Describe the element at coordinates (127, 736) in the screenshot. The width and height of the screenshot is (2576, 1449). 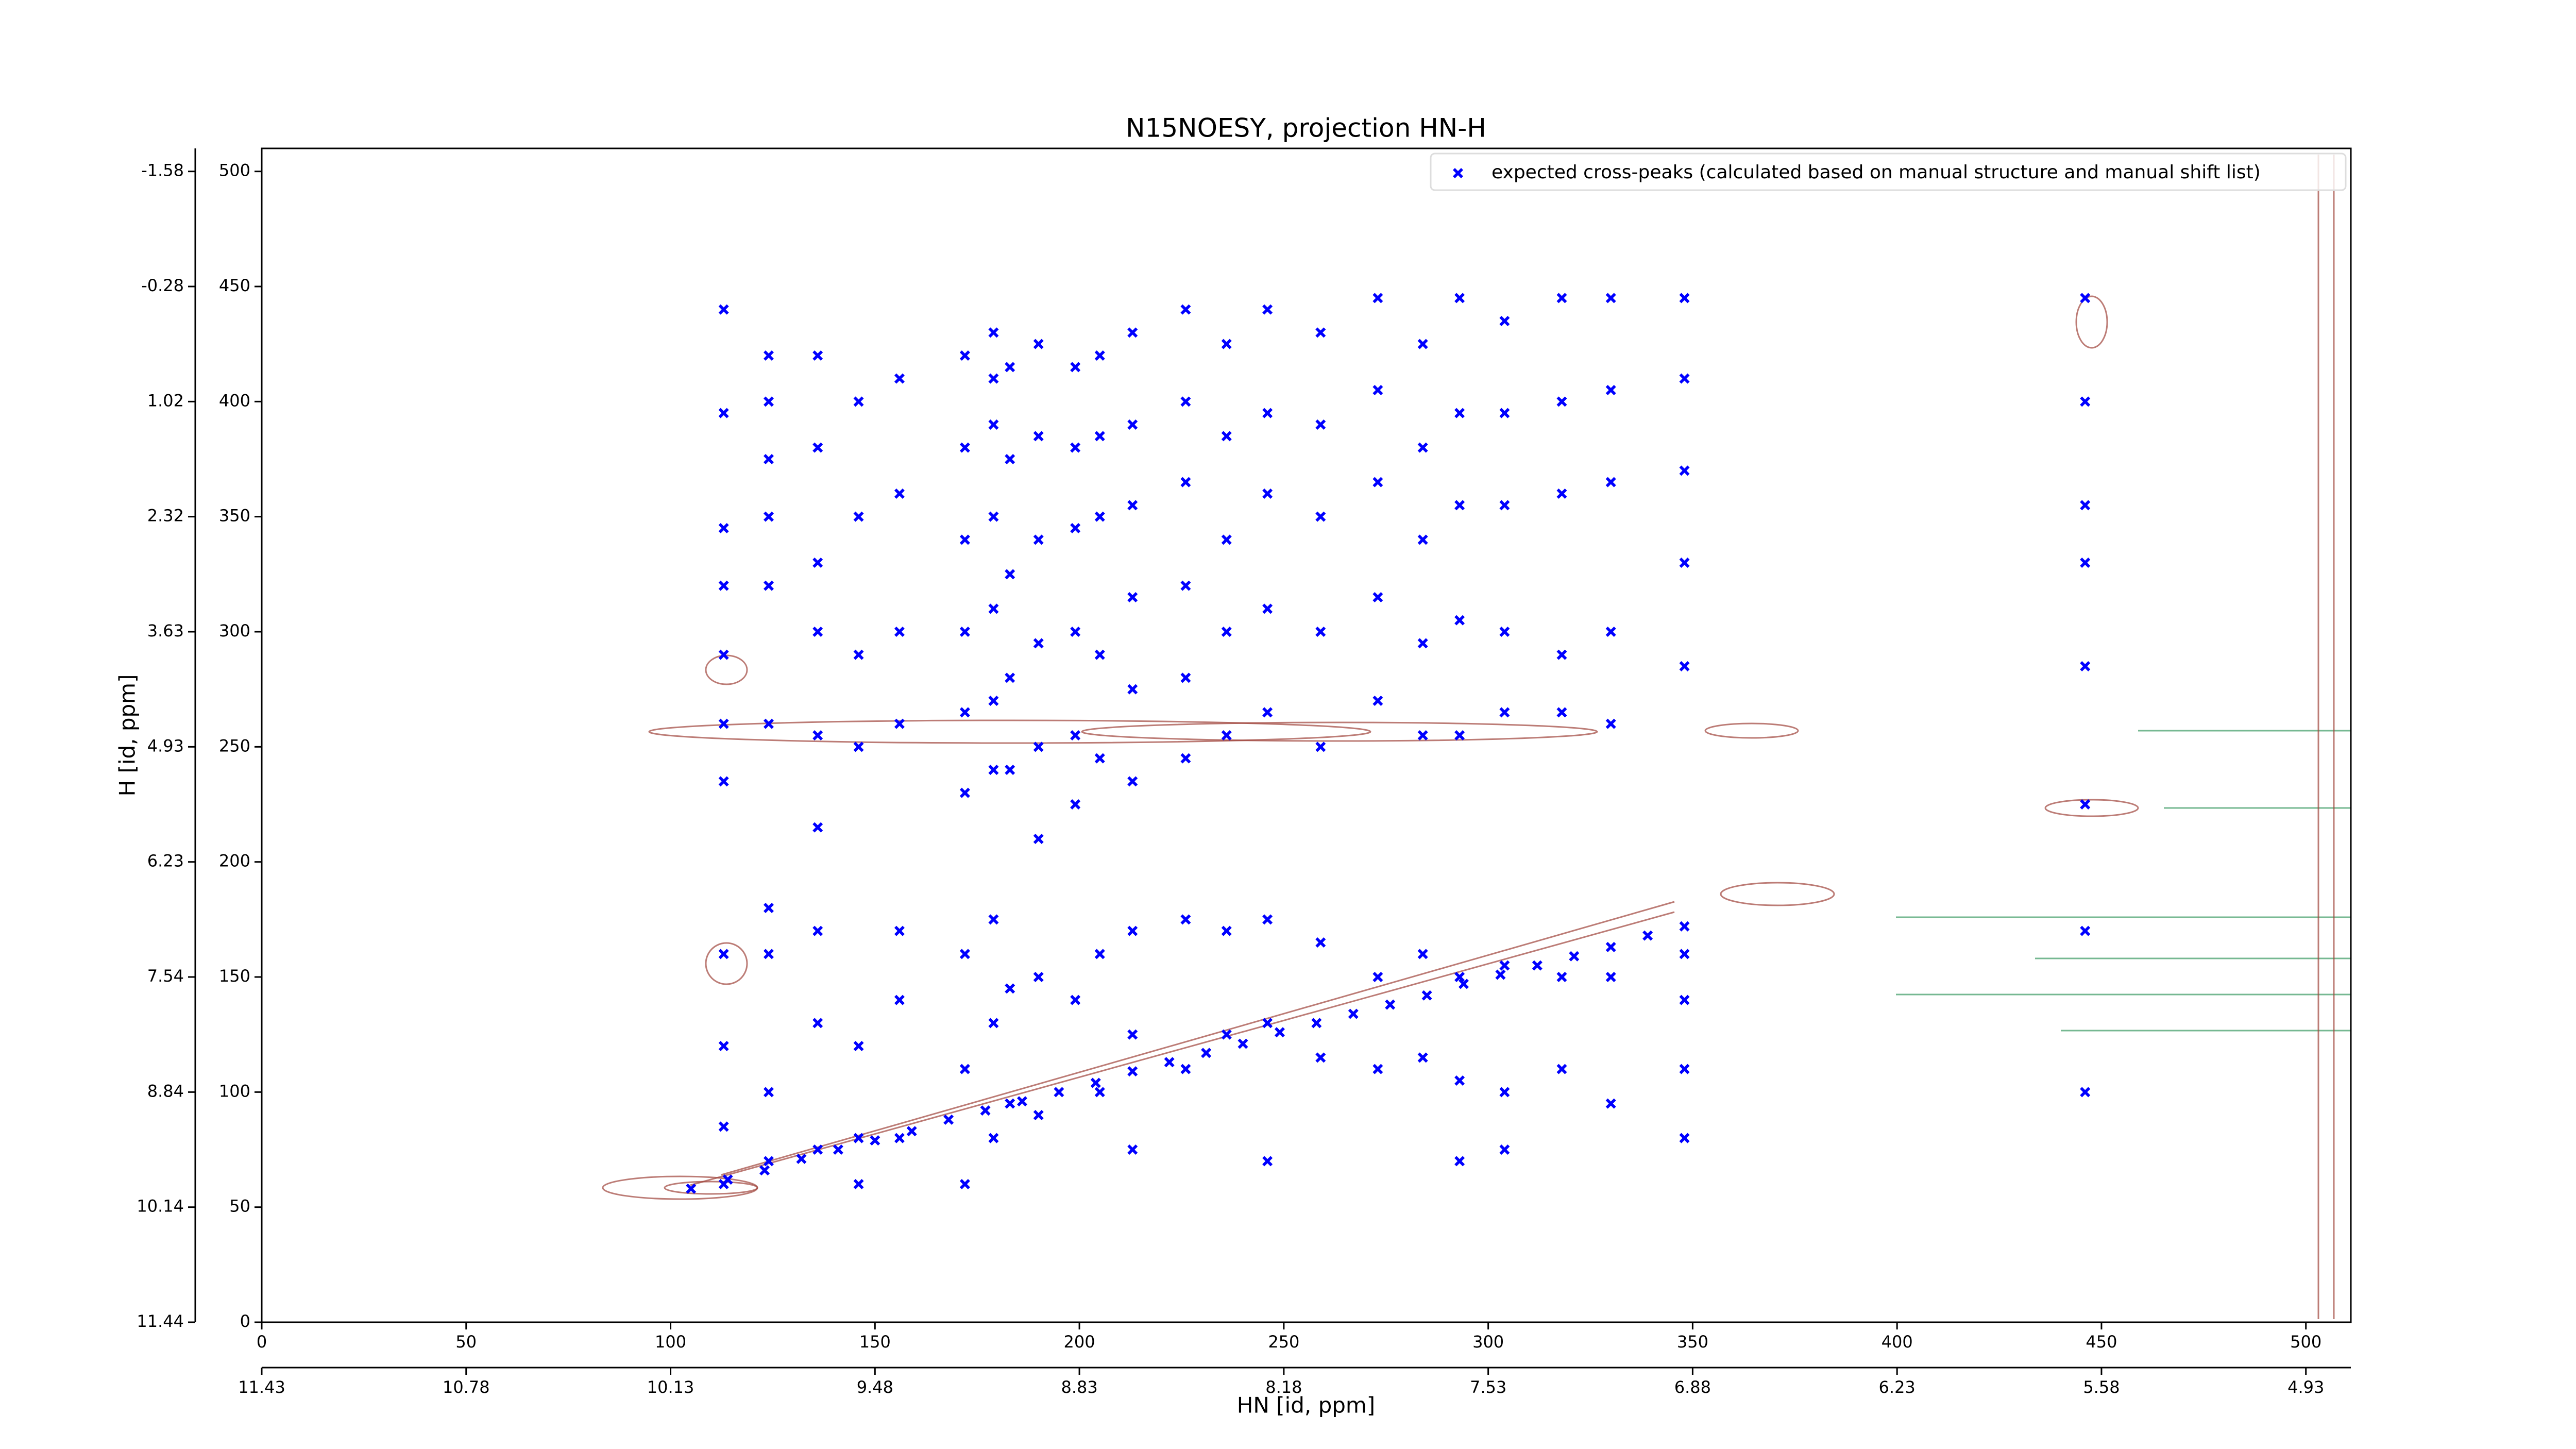
I see `y-axis-label: H [id, ppm]` at that location.